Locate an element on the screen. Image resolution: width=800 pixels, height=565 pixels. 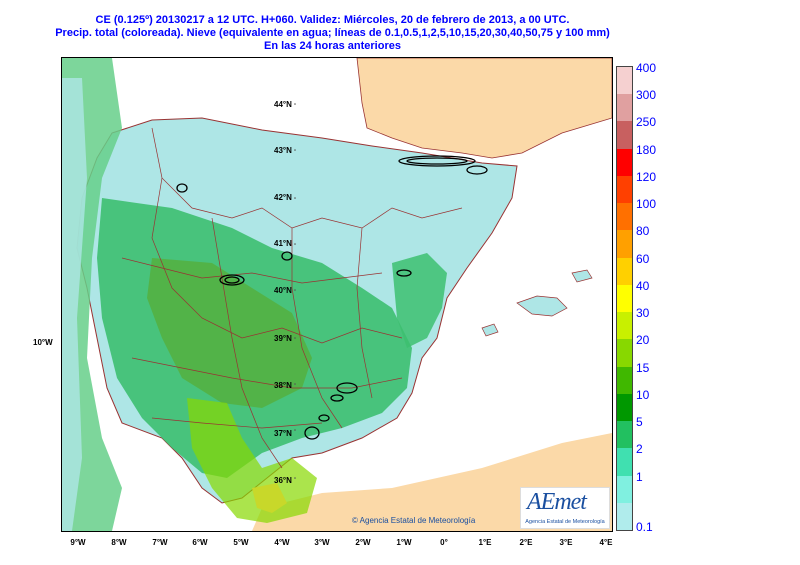
colorbar-label: 100 is located at coordinates (646, 204).